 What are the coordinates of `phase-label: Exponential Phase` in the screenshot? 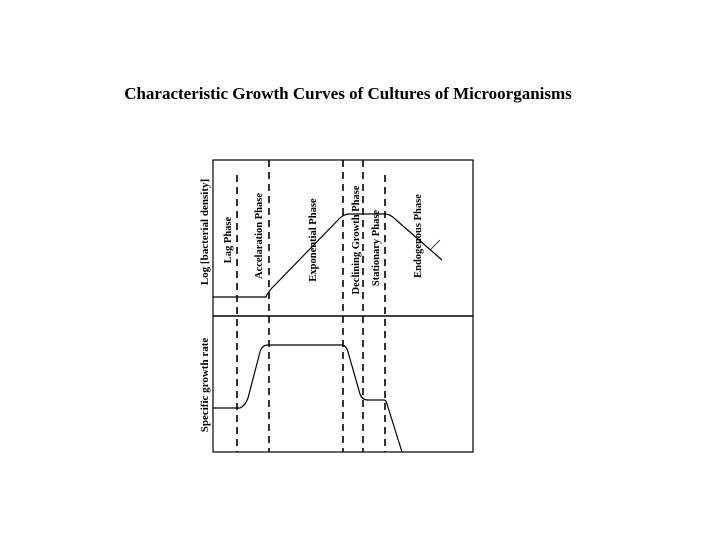 It's located at (313, 239).